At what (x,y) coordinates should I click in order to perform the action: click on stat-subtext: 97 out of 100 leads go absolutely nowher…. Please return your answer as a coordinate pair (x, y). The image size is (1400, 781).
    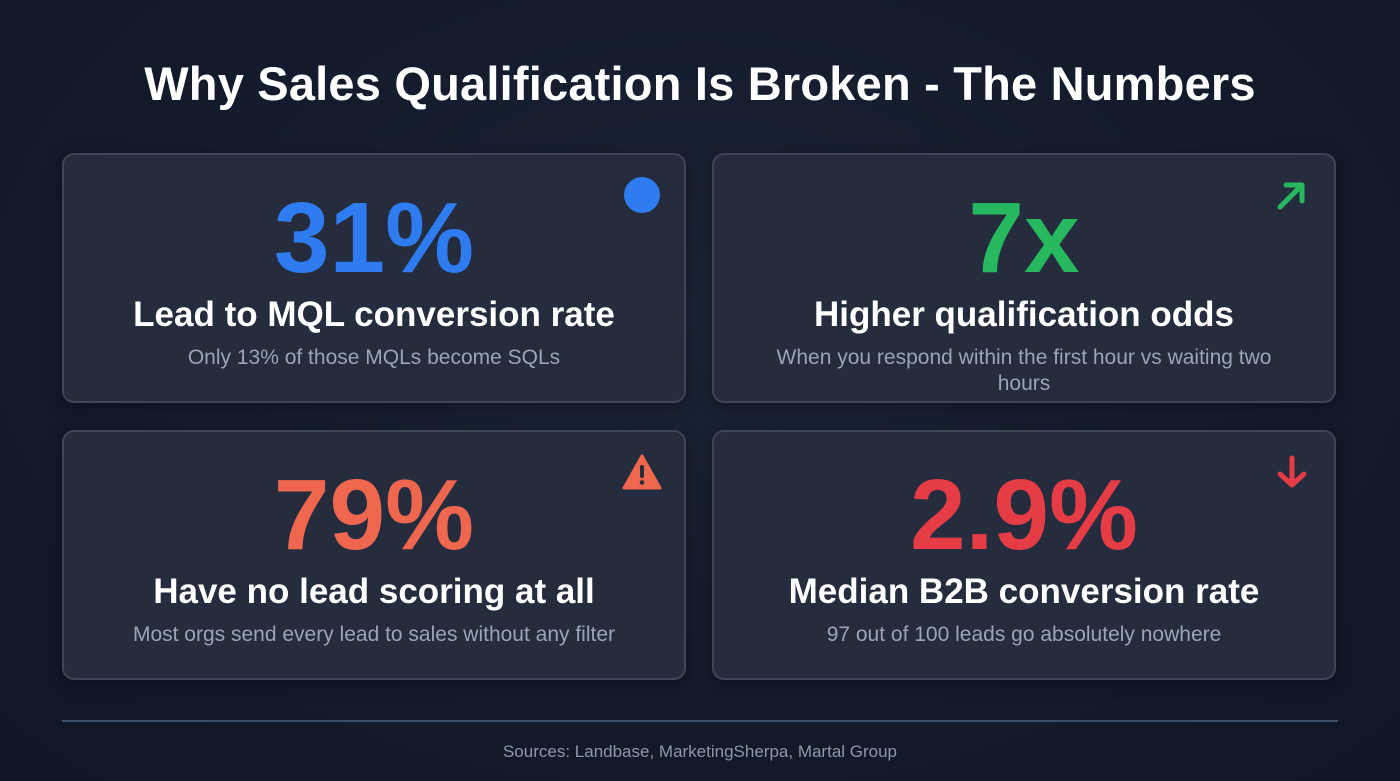
    Looking at the image, I should click on (1024, 634).